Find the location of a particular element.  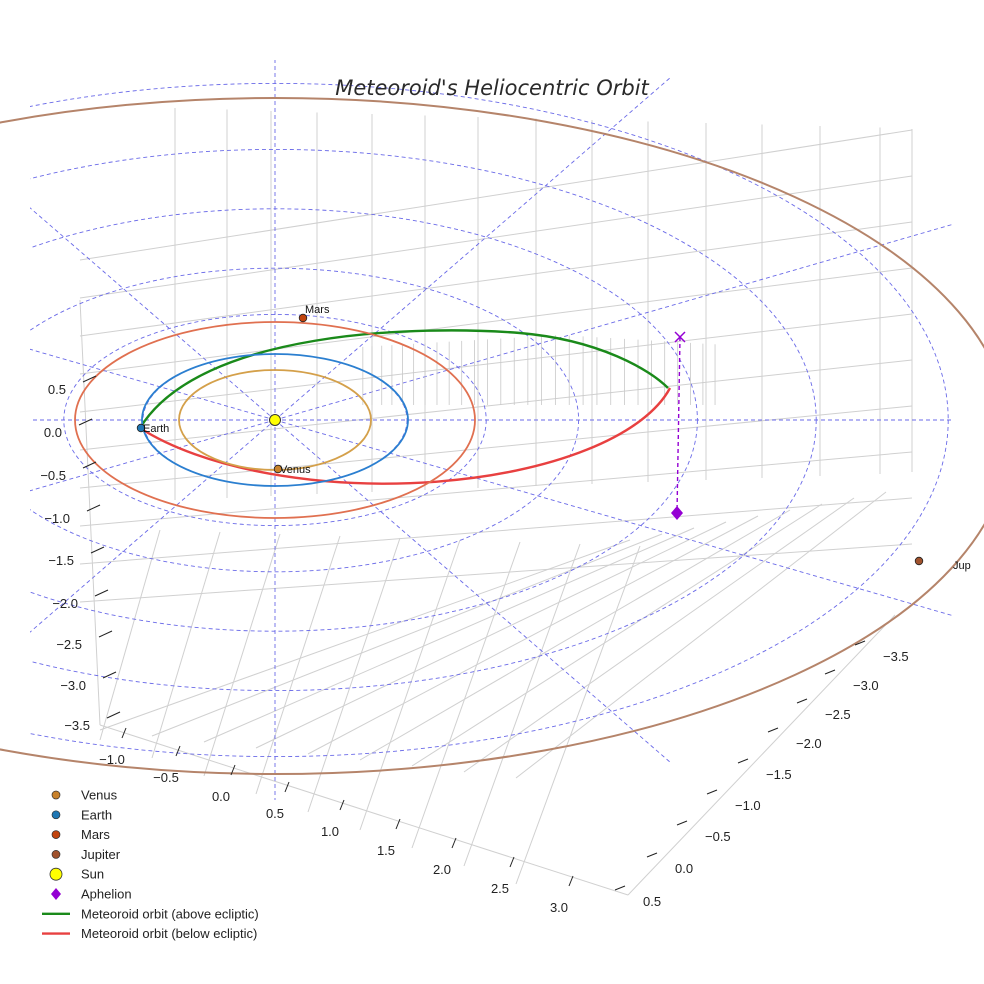

x-tick-label: 2.0 is located at coordinates (442, 869).